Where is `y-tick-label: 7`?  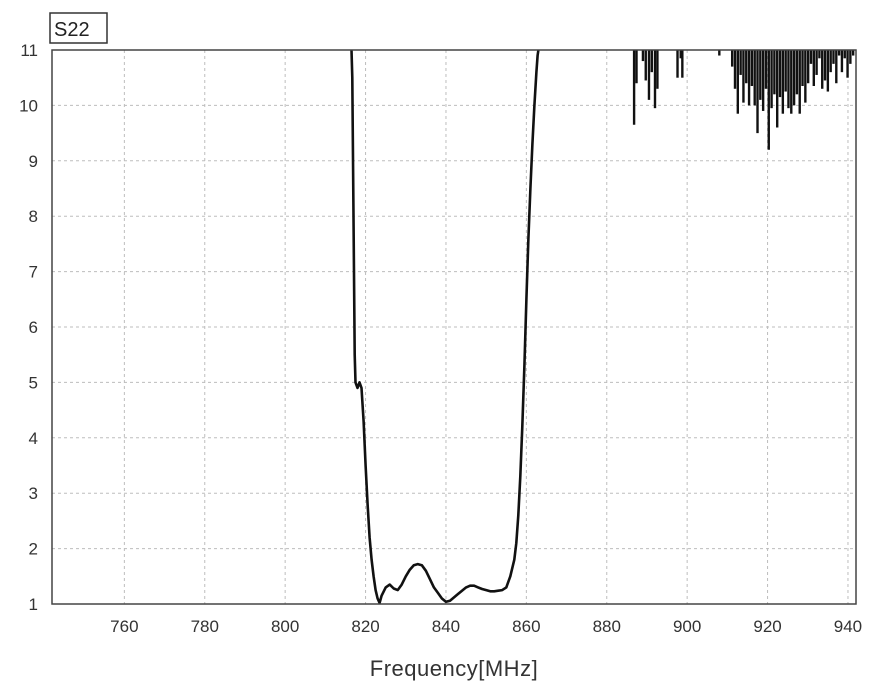
y-tick-label: 7 is located at coordinates (33, 272).